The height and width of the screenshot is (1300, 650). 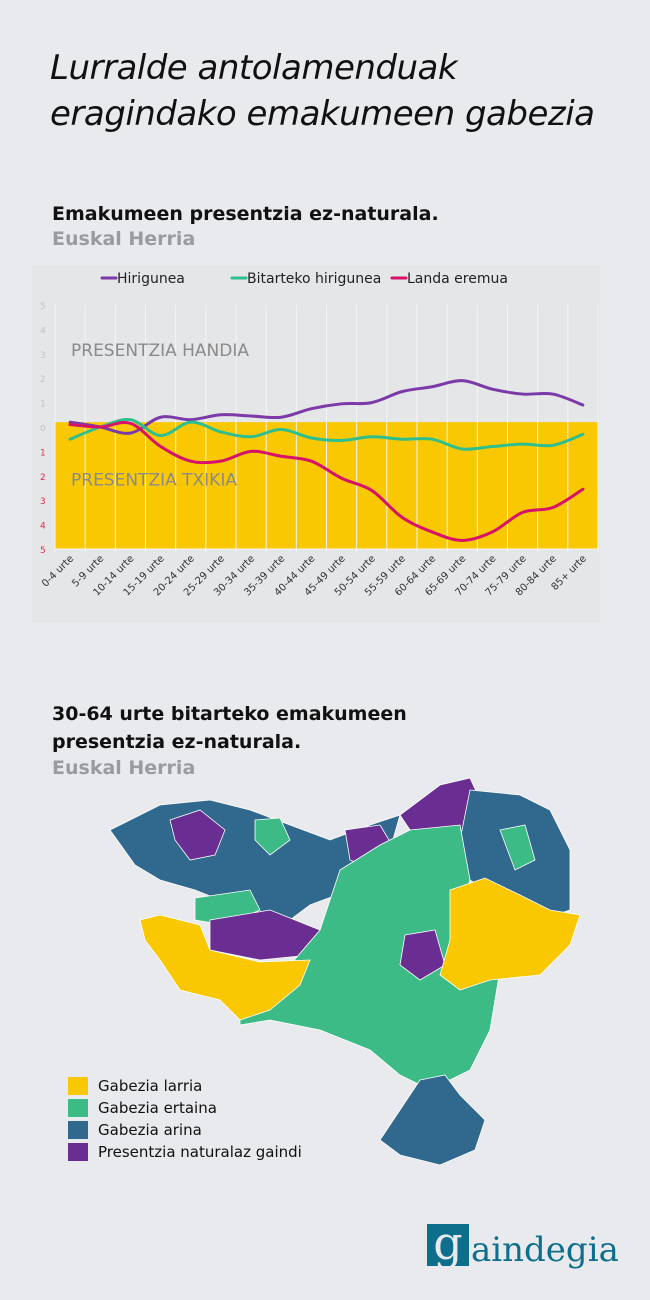 What do you see at coordinates (200, 1152) in the screenshot?
I see `legend-label: Presentzia naturalaz gaindi` at bounding box center [200, 1152].